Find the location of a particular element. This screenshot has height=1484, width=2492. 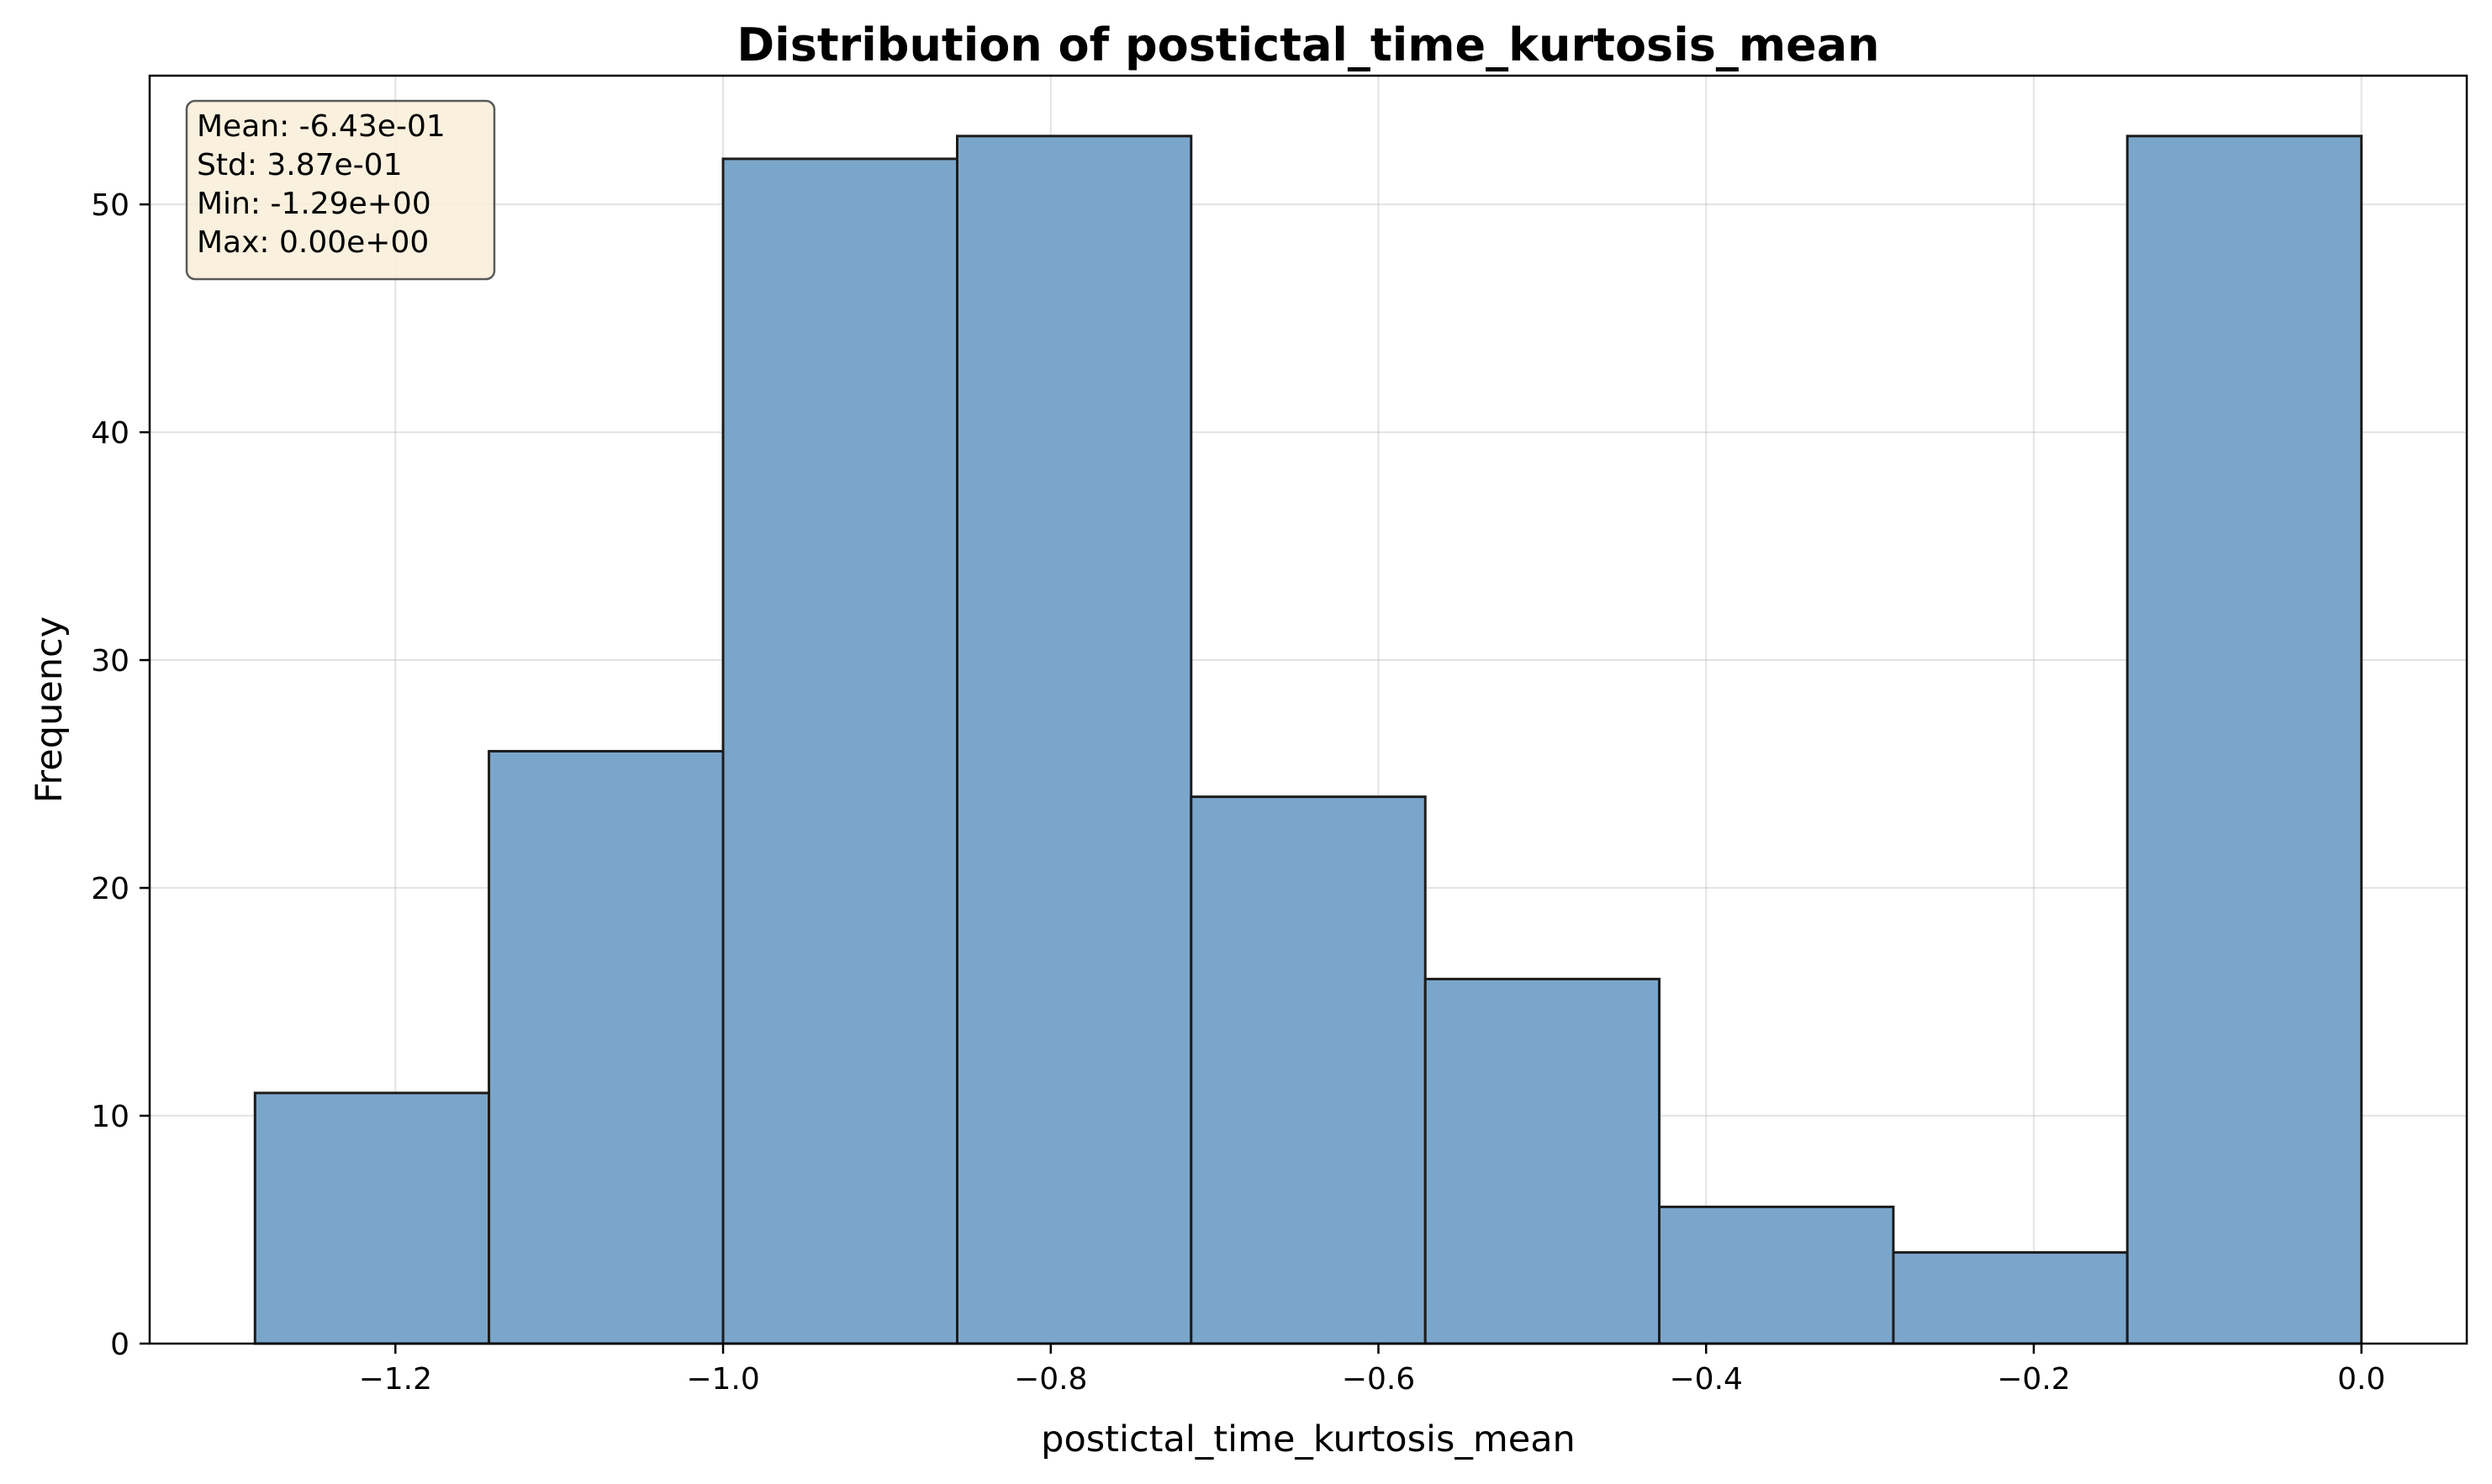

stats-std: Std: 3.87e-01 is located at coordinates (300, 165).